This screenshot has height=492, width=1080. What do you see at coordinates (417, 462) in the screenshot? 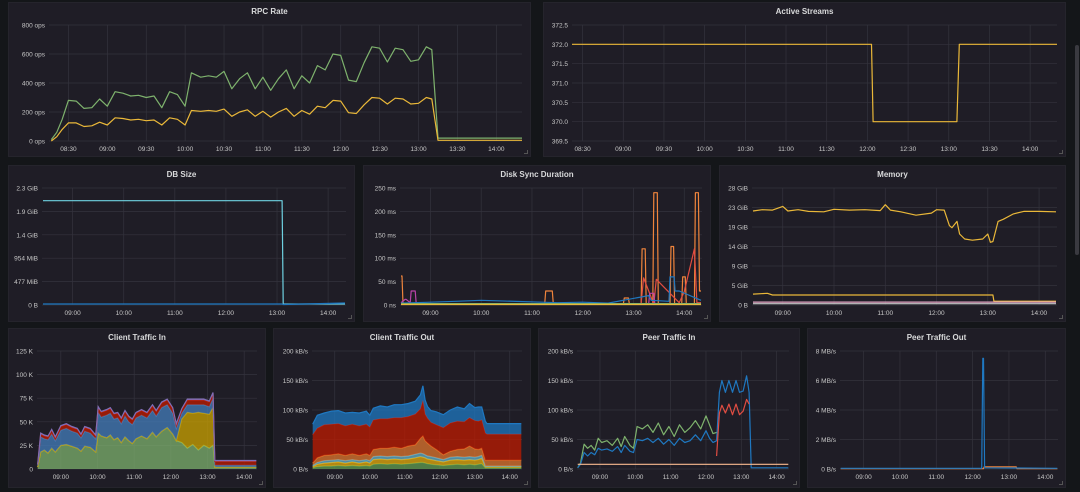
I see `area-client-out-yellow` at bounding box center [417, 462].